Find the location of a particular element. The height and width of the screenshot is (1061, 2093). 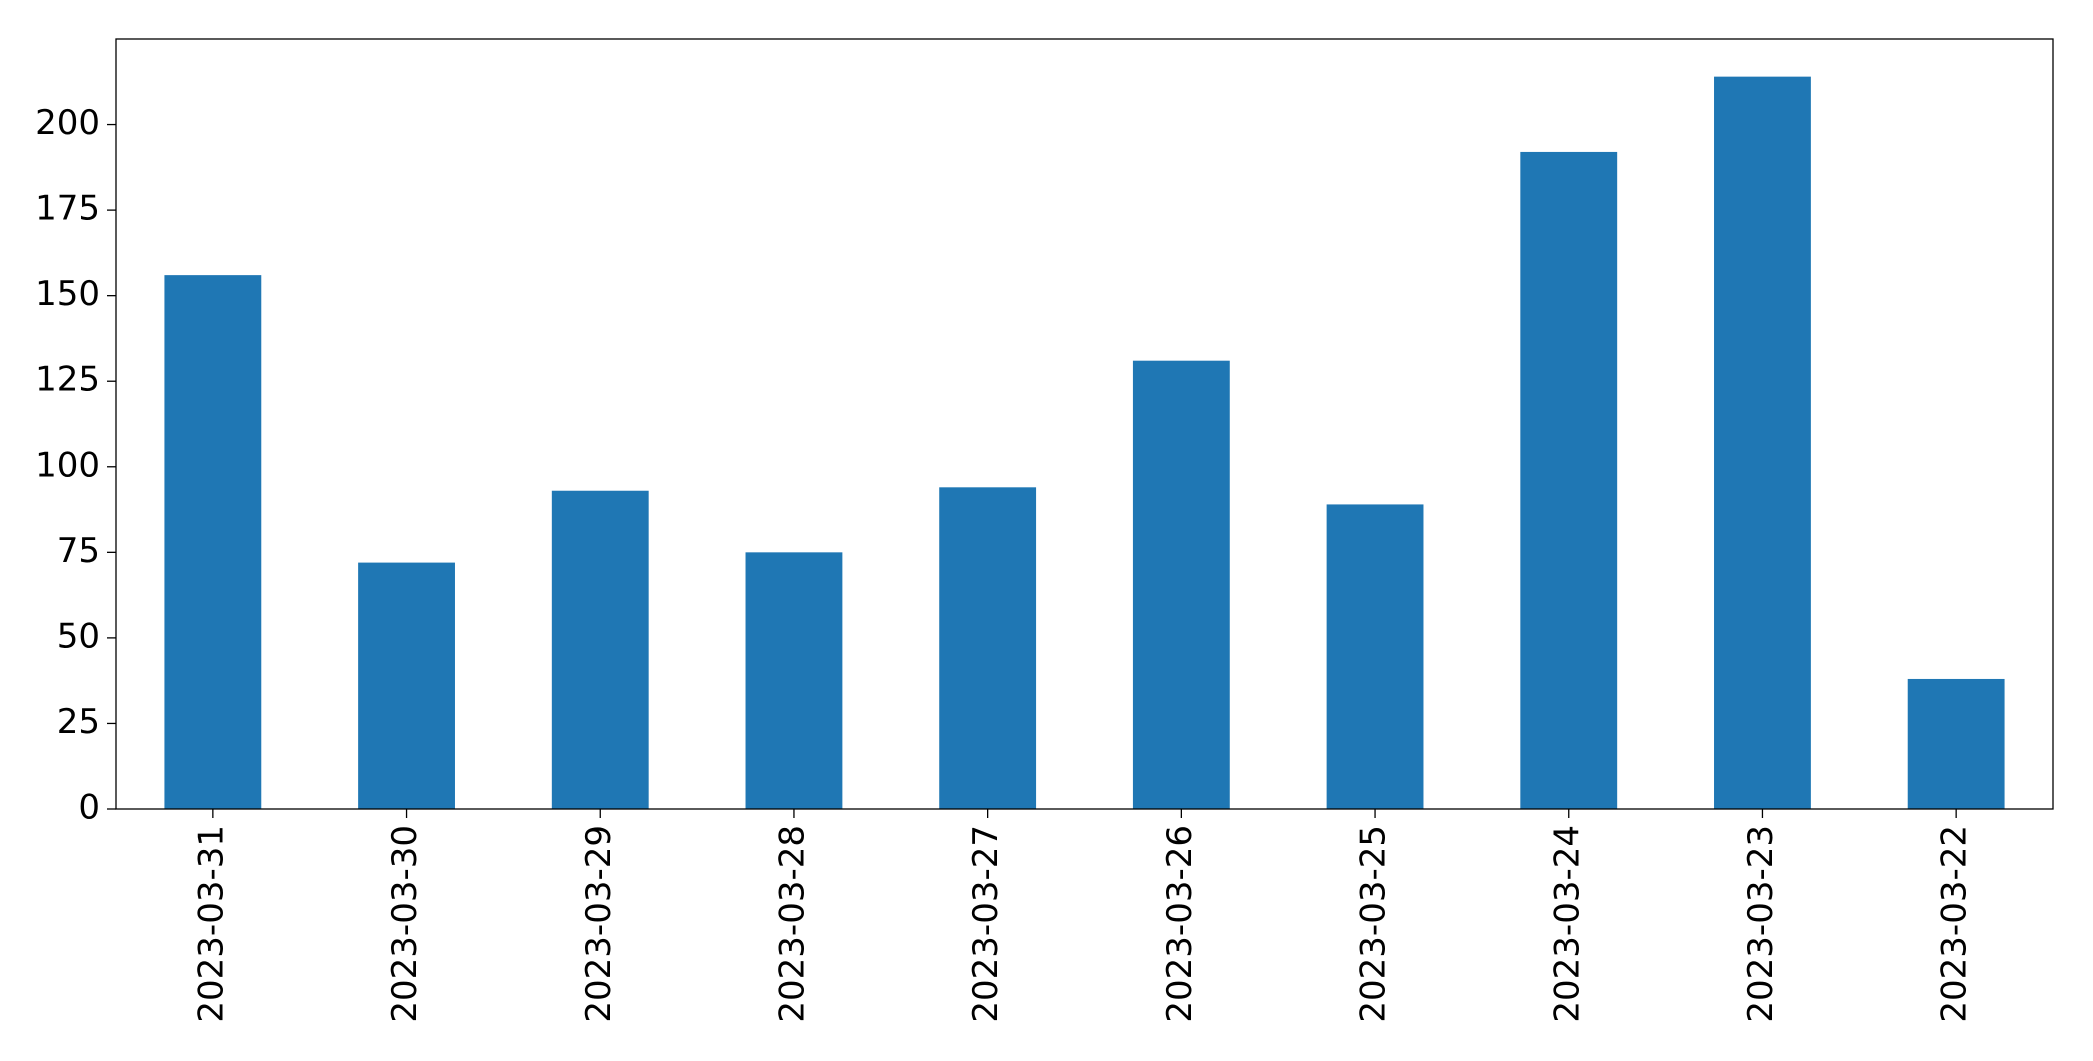

y-tick-label: 50 is located at coordinates (78, 636).